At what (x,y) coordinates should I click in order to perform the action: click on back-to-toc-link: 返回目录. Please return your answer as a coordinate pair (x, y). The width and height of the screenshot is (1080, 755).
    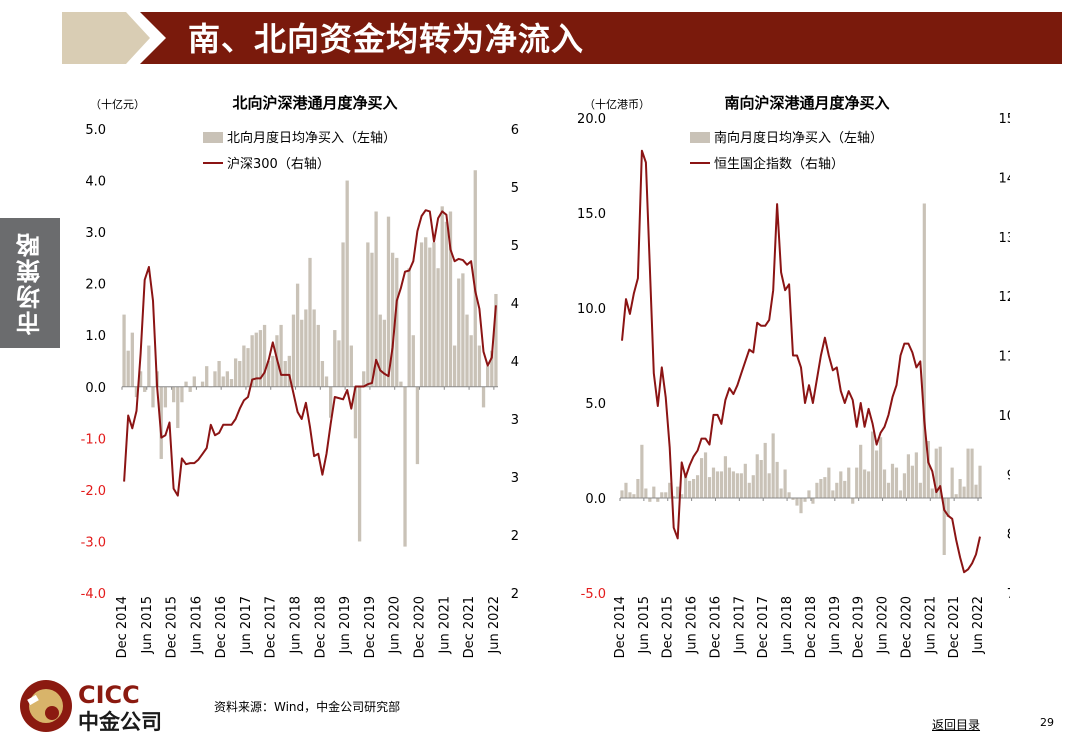
    Looking at the image, I should click on (956, 725).